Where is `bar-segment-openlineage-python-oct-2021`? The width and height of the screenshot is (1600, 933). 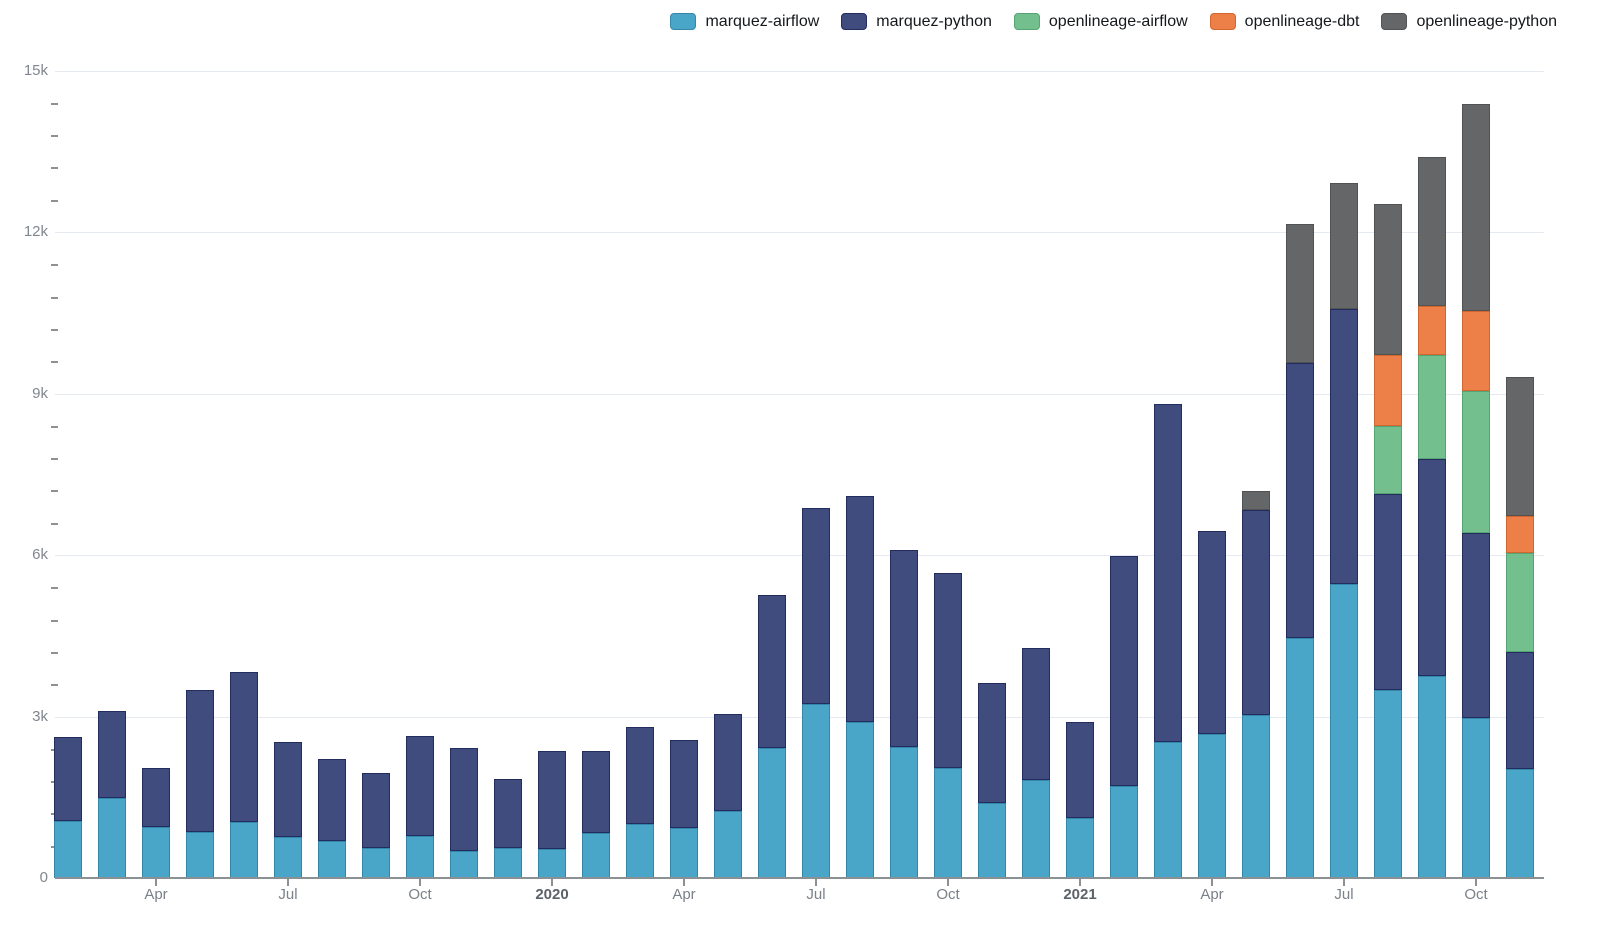
bar-segment-openlineage-python-oct-2021 is located at coordinates (1476, 207).